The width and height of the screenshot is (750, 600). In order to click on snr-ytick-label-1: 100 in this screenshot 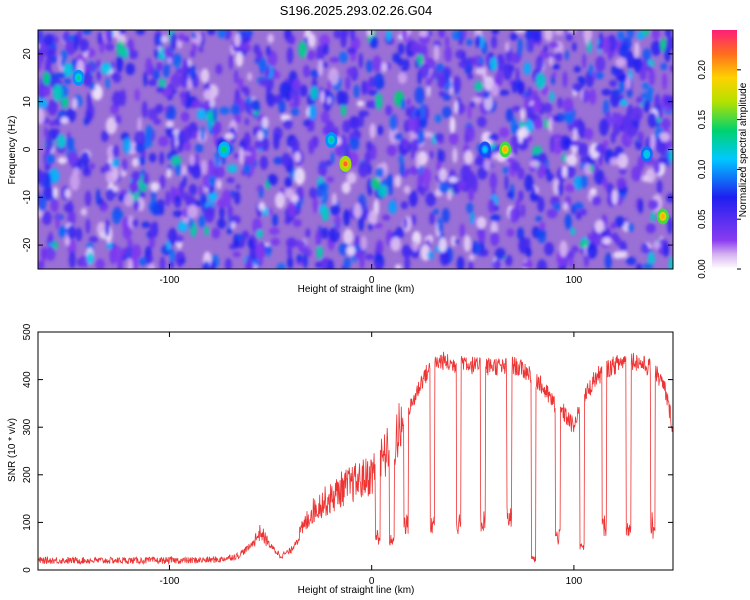, I will do `click(27, 522)`.